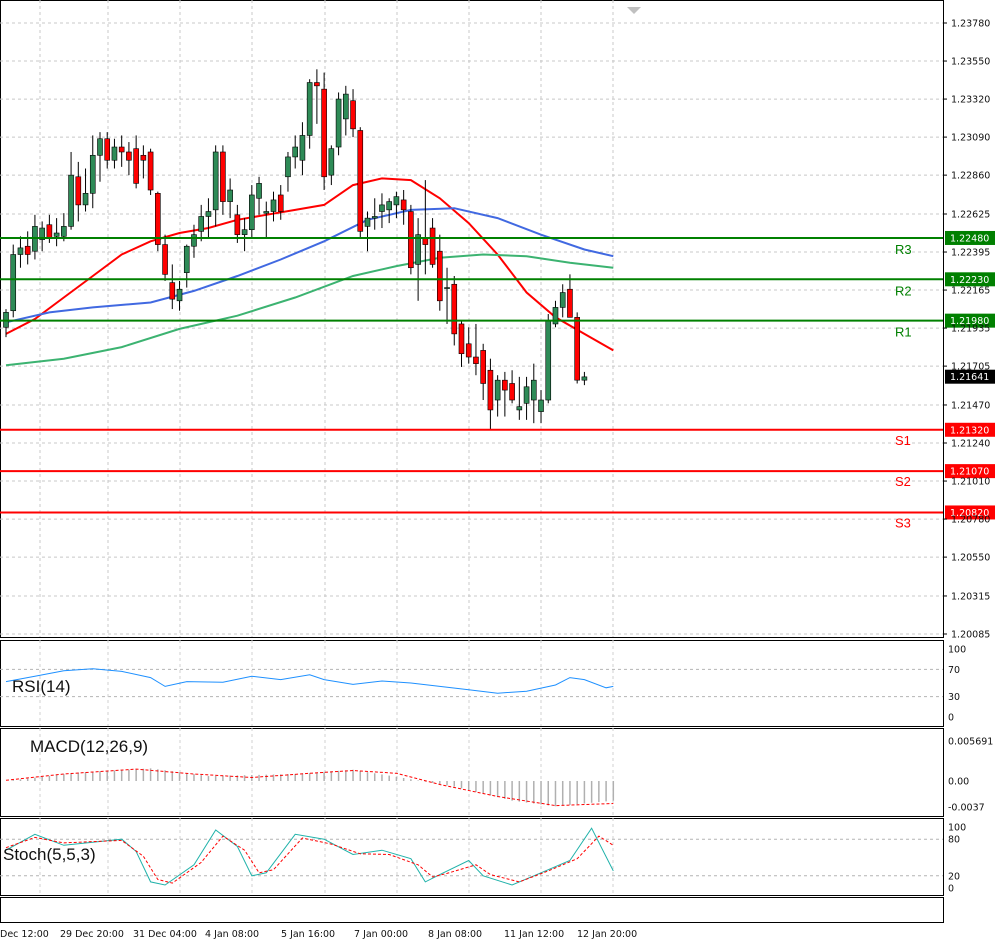 The width and height of the screenshot is (1000, 949). Describe the element at coordinates (951, 889) in the screenshot. I see `stoch-tick-label: 0` at that location.